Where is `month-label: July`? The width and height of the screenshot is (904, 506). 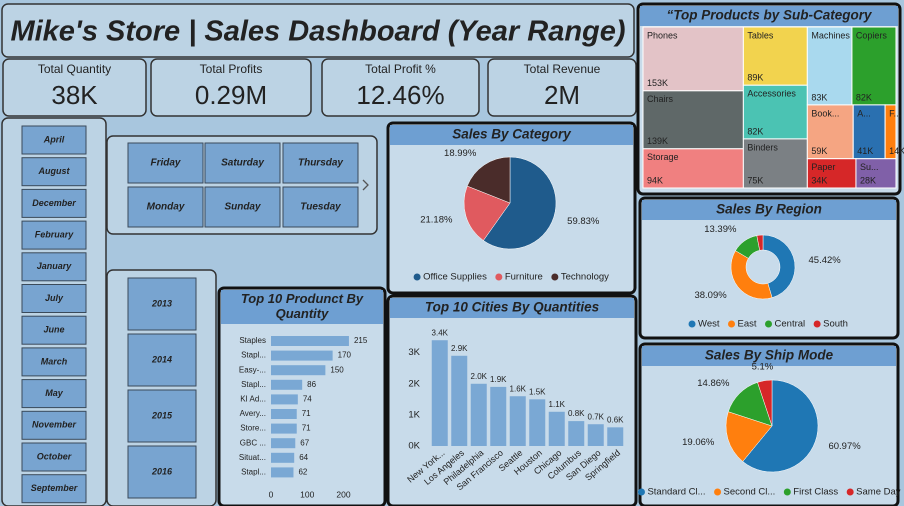 month-label: July is located at coordinates (54, 298).